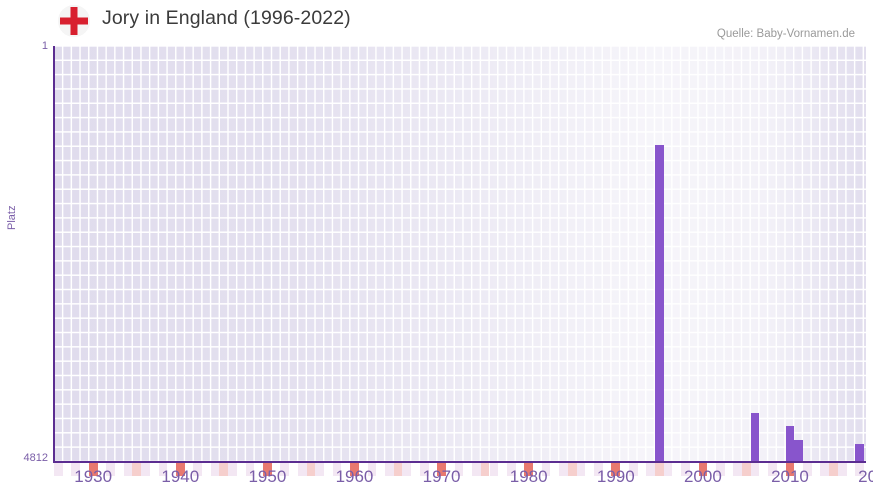 This screenshot has height=502, width=873. What do you see at coordinates (226, 18) in the screenshot?
I see `page-title: Jory in England (1996-2022)` at bounding box center [226, 18].